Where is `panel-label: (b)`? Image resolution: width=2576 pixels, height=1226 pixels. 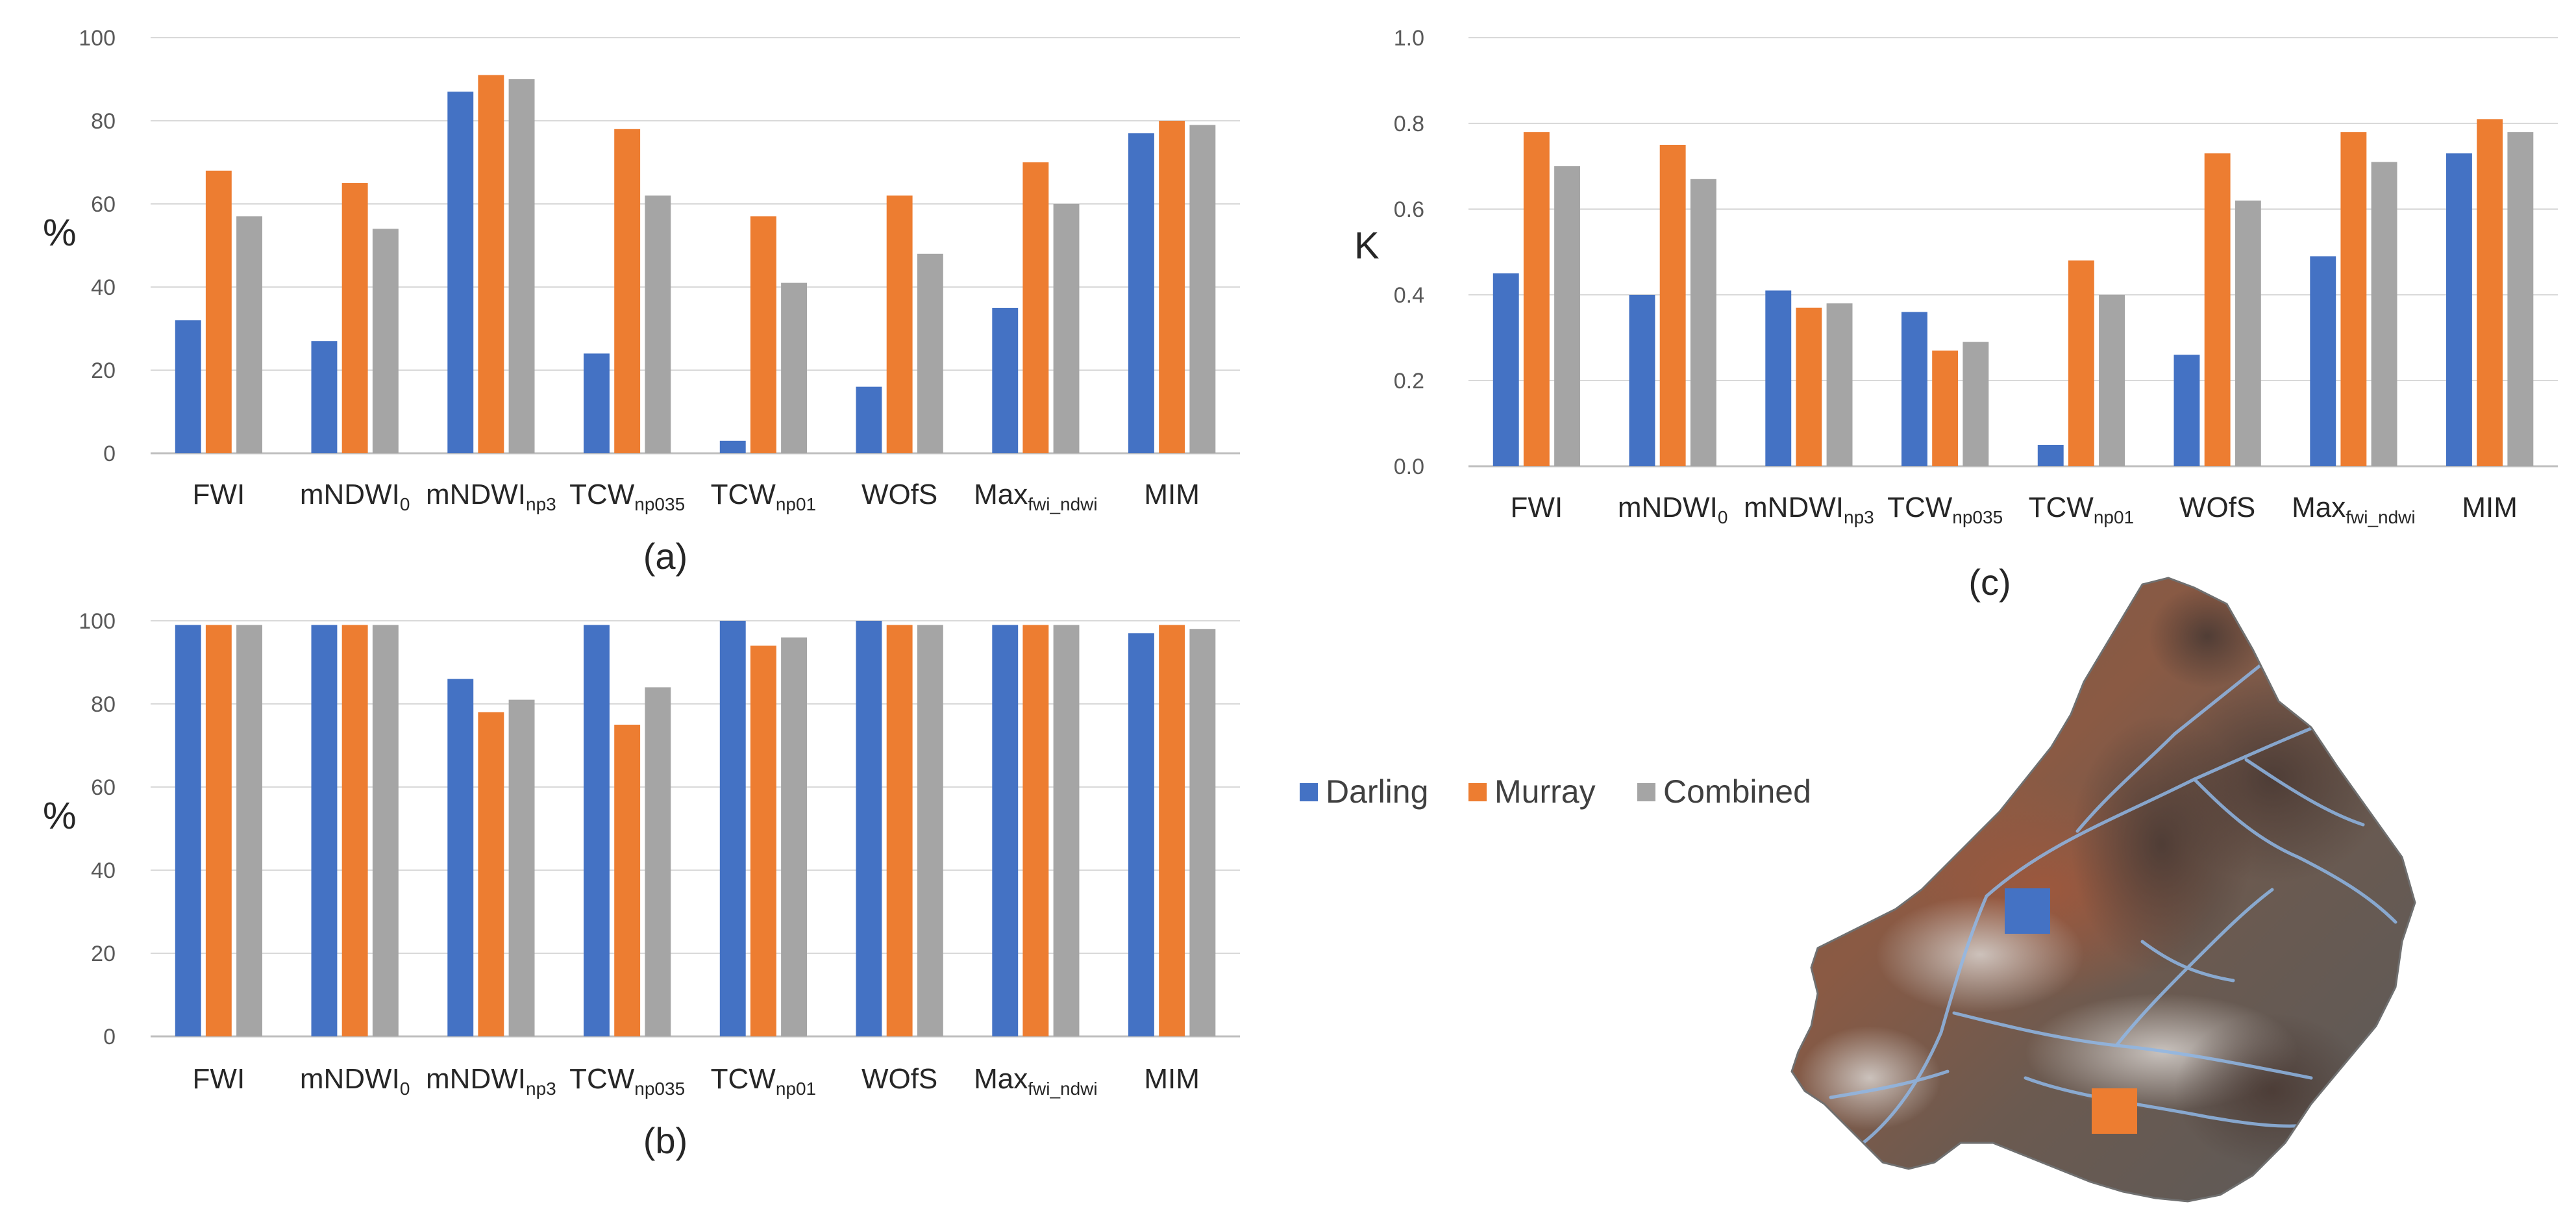
panel-label: (b) is located at coordinates (665, 1140).